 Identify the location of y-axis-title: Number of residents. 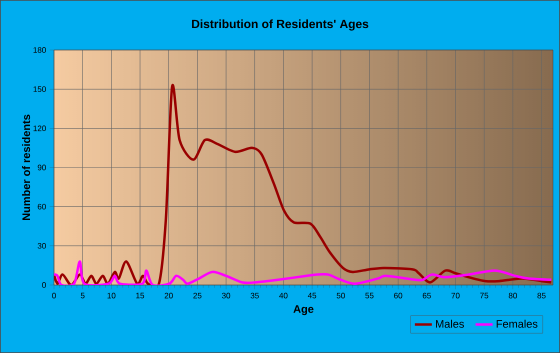
(26, 167).